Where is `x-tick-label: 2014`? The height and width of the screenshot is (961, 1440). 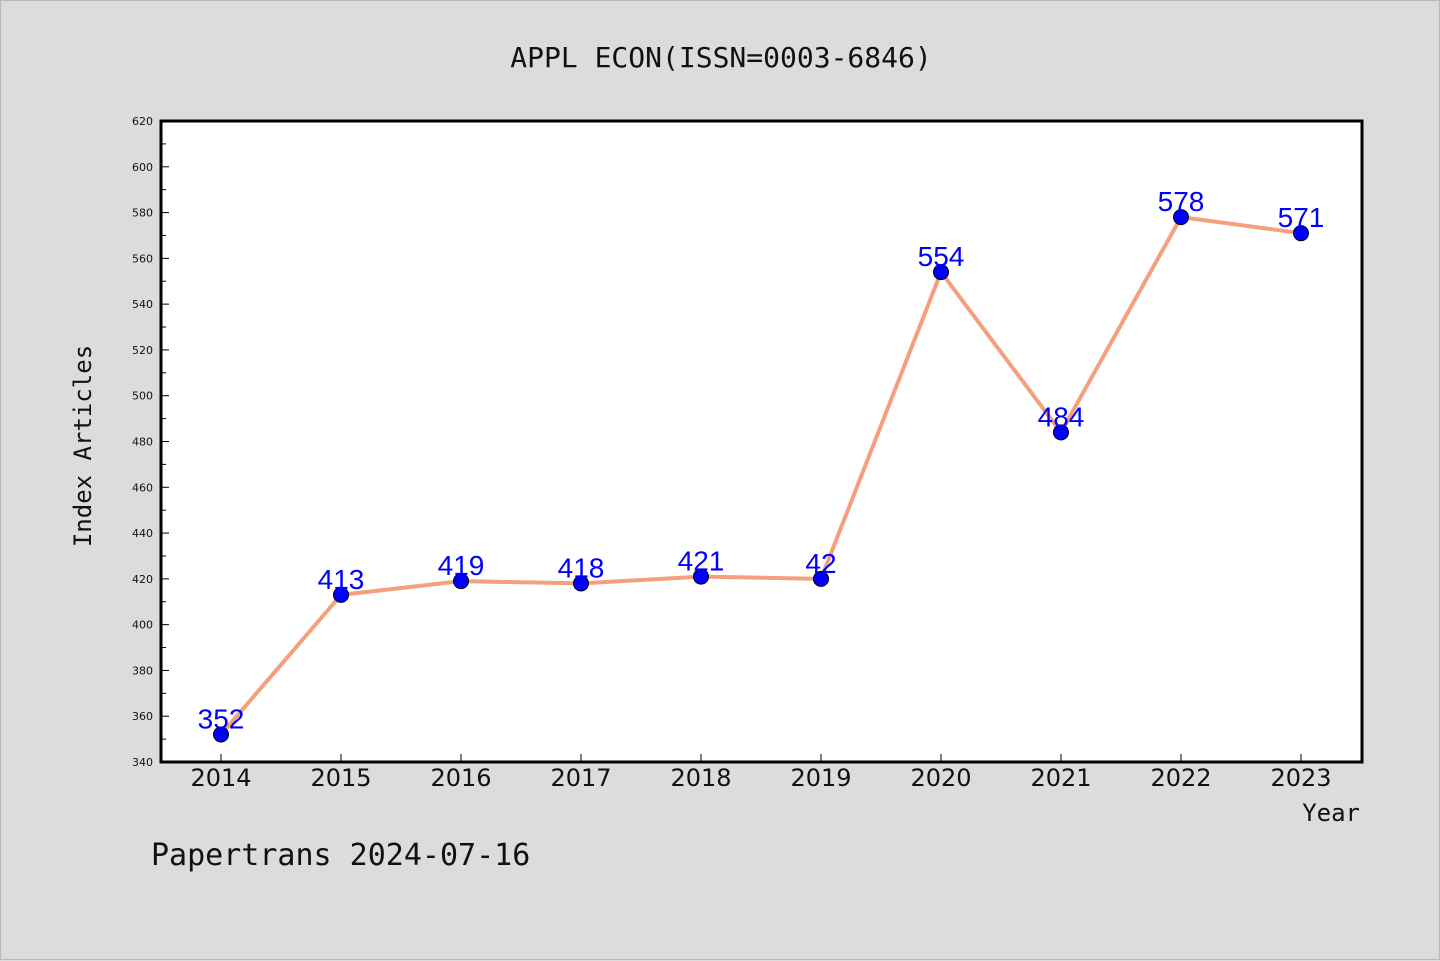
x-tick-label: 2014 is located at coordinates (220, 778).